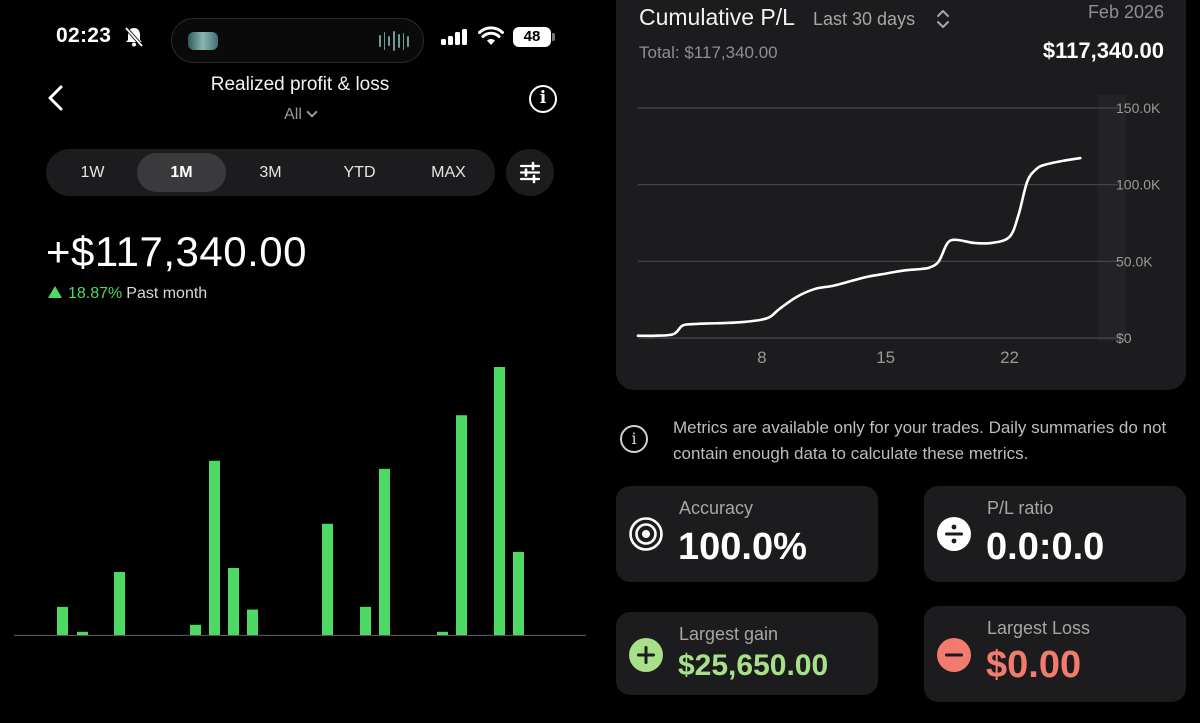 Image resolution: width=1200 pixels, height=723 pixels. I want to click on divide-icon, so click(954, 534).